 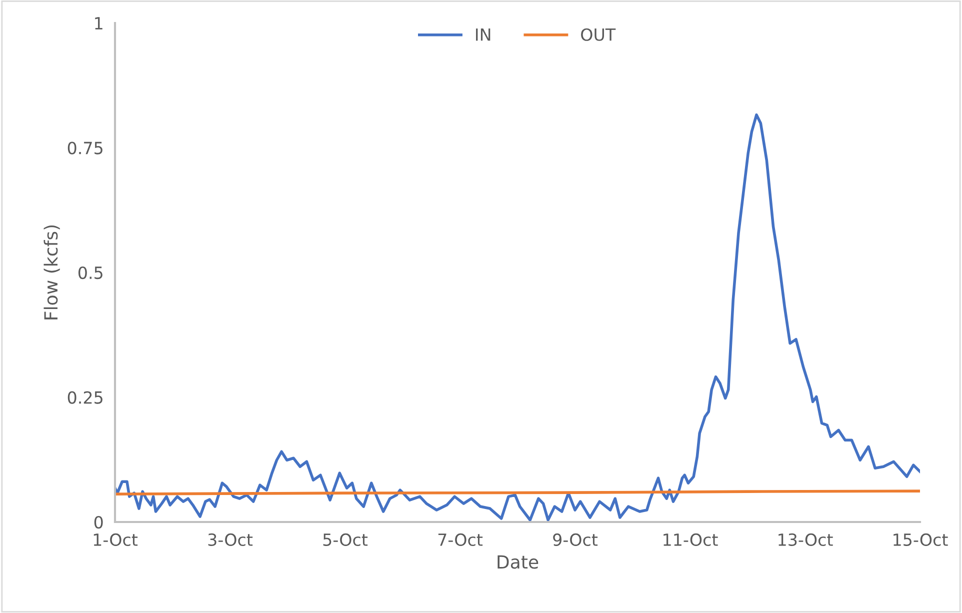 What do you see at coordinates (575, 539) in the screenshot?
I see `x-tick-label: 9-Oct` at bounding box center [575, 539].